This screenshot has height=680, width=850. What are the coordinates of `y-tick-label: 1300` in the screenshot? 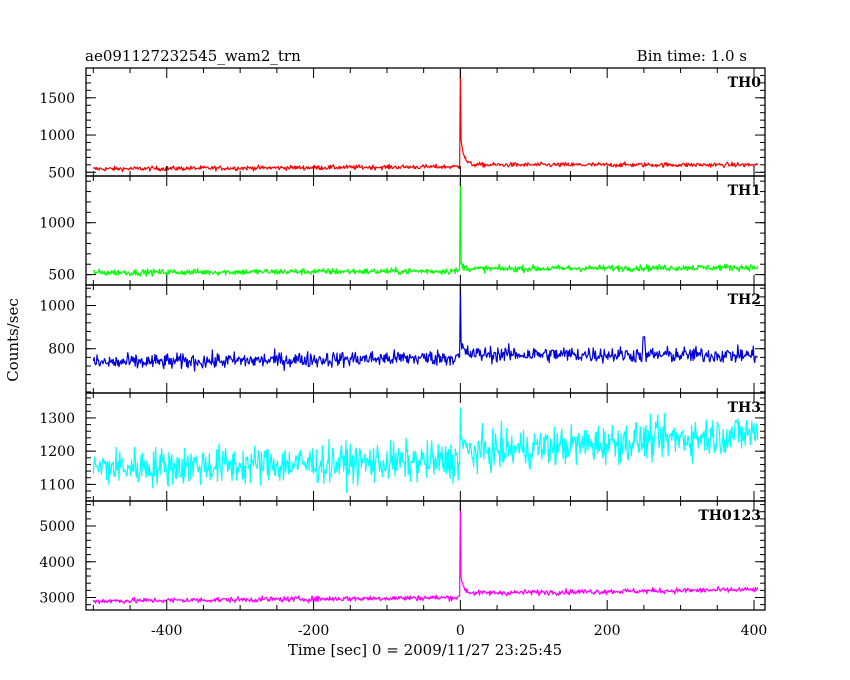 It's located at (57, 419).